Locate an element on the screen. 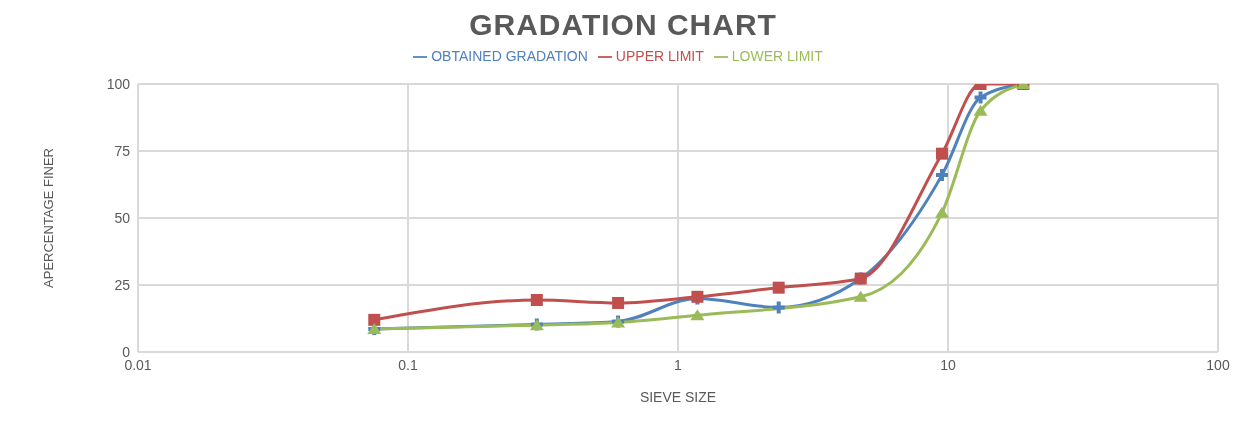  chart-title: GRADATION CHART is located at coordinates (623, 25).